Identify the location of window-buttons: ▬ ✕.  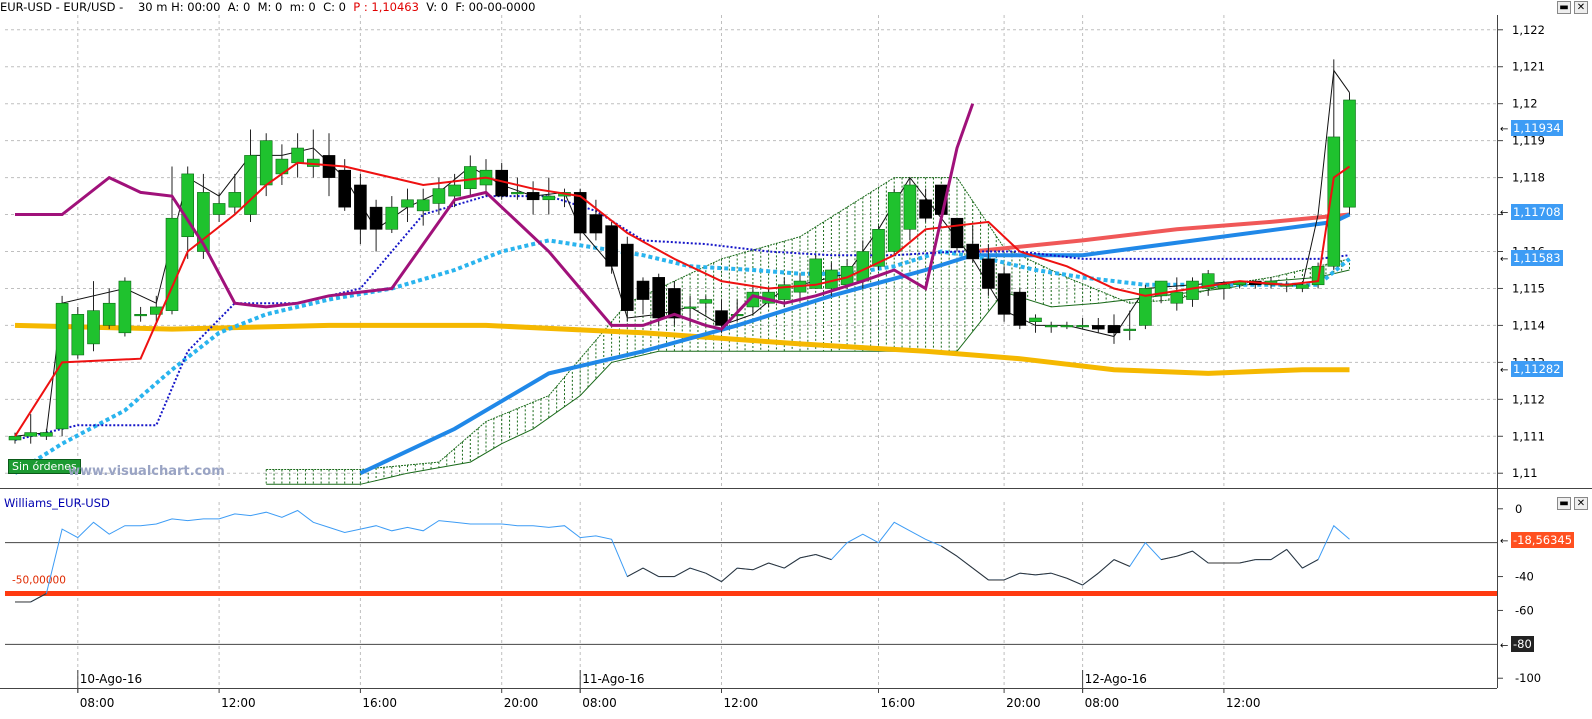
(1572, 7).